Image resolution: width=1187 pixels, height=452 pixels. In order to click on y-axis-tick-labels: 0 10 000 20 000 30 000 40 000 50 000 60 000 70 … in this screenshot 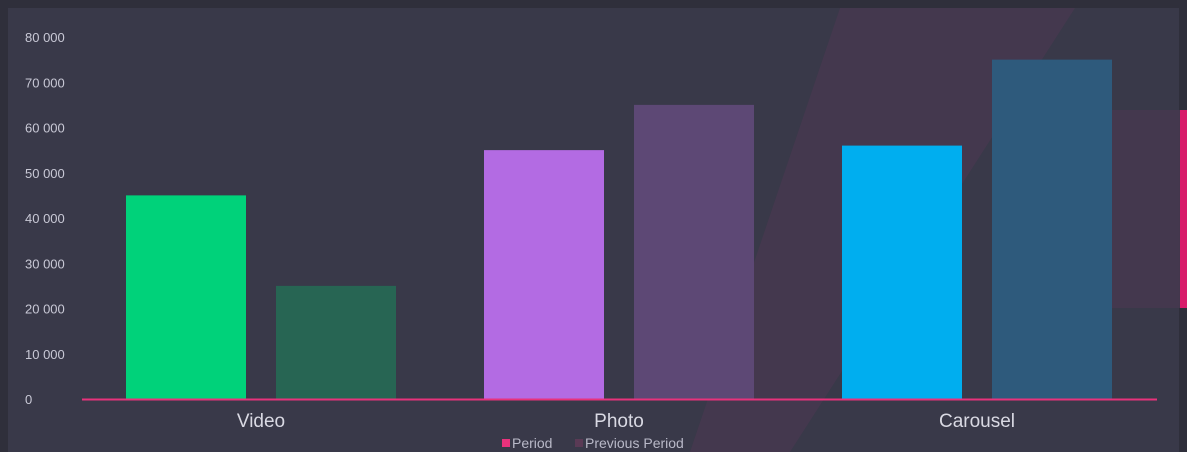, I will do `click(45, 218)`.